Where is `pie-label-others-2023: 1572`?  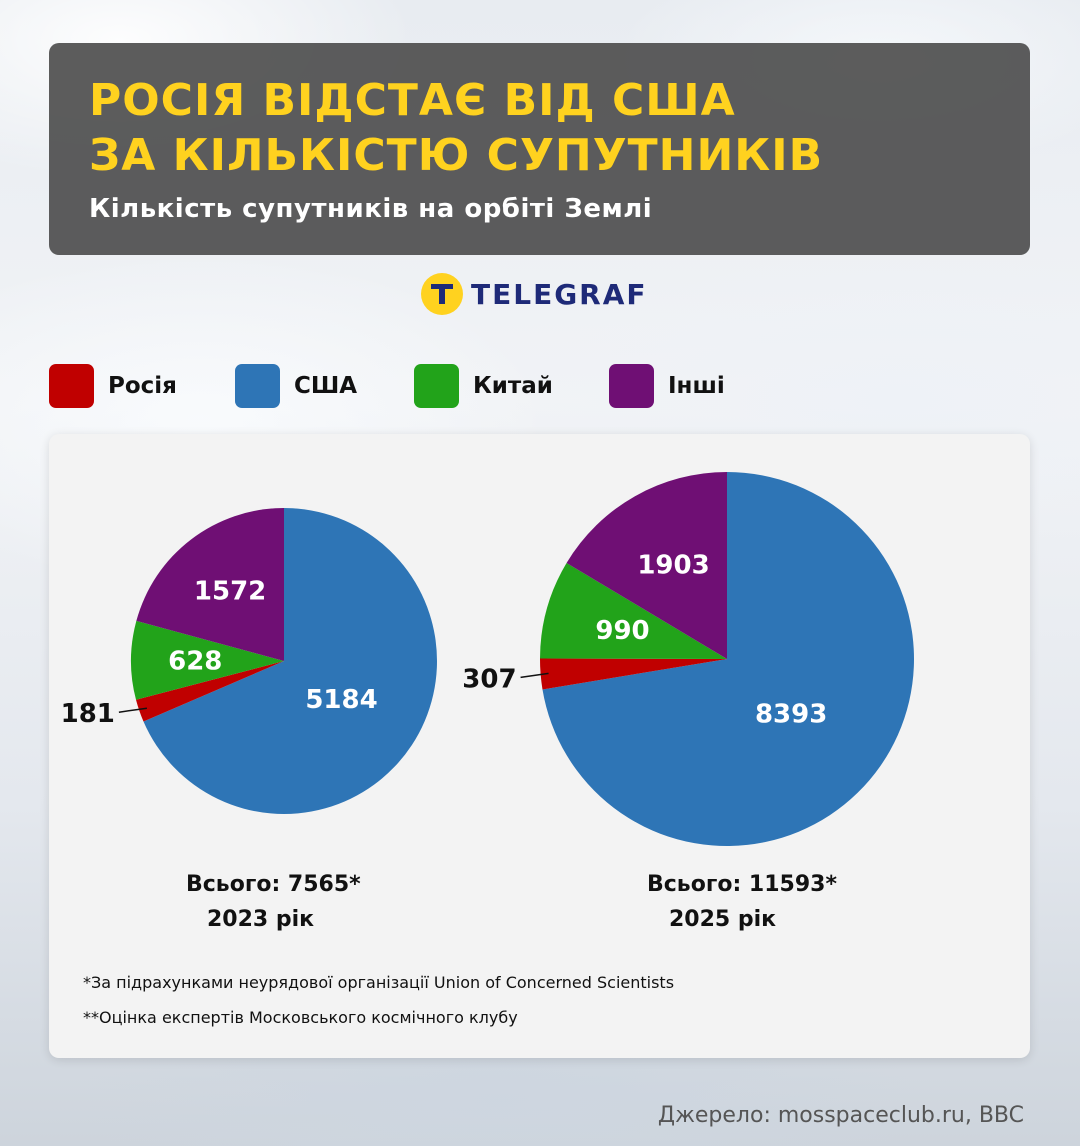
pie-label-others-2023: 1572 is located at coordinates (230, 592).